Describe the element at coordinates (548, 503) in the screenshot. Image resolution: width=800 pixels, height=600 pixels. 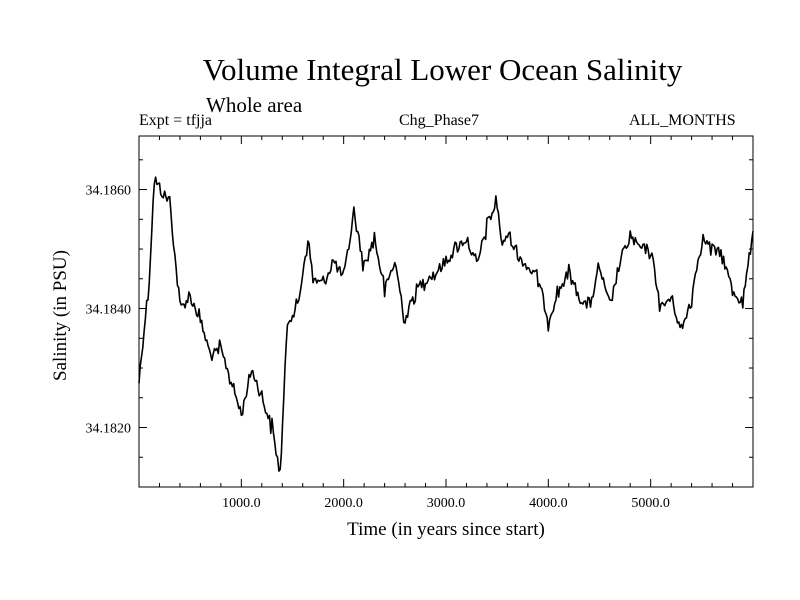
I see `x-tick-label: 4000.0` at that location.